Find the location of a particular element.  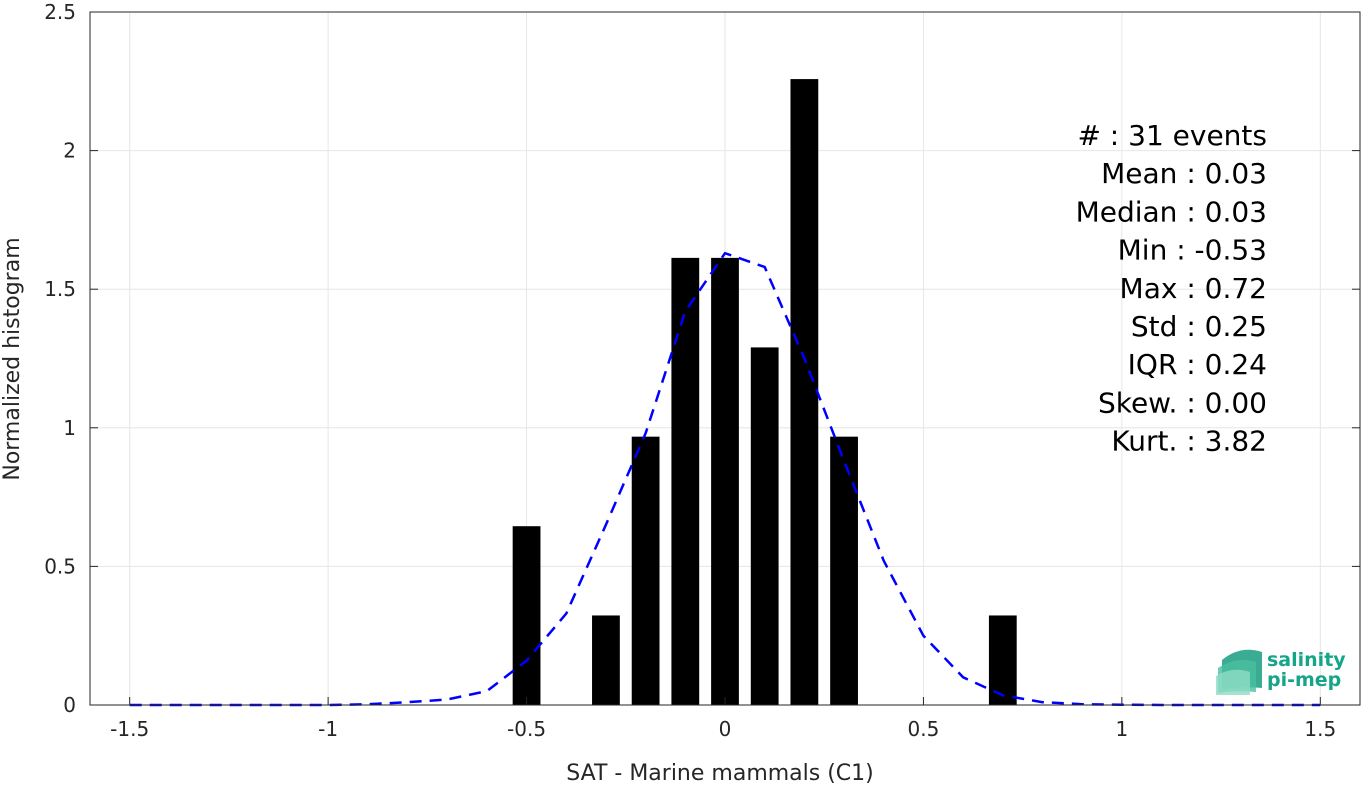

stat-line: Kurt. : 3.82 is located at coordinates (1189, 441).